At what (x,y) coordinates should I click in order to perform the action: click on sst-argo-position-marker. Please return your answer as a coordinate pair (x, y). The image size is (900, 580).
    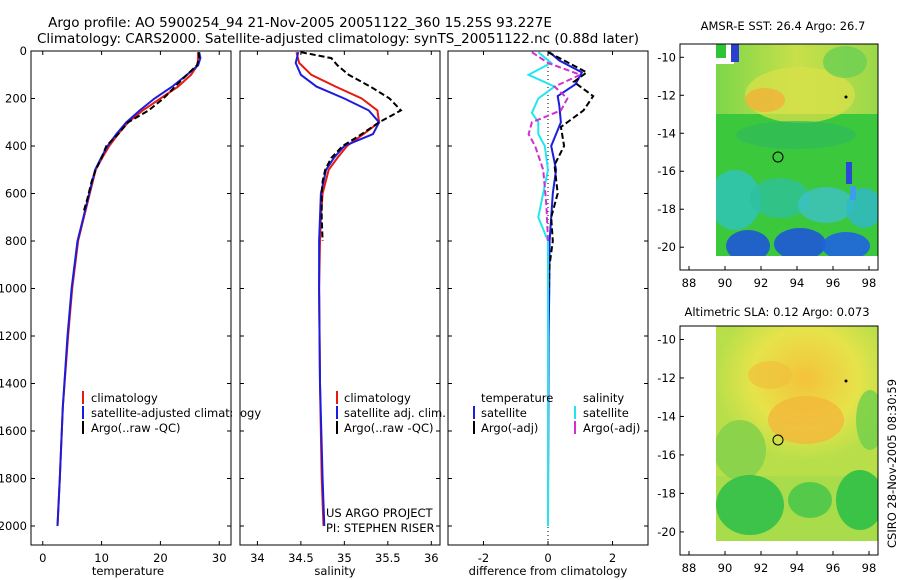
    Looking at the image, I should click on (778, 157).